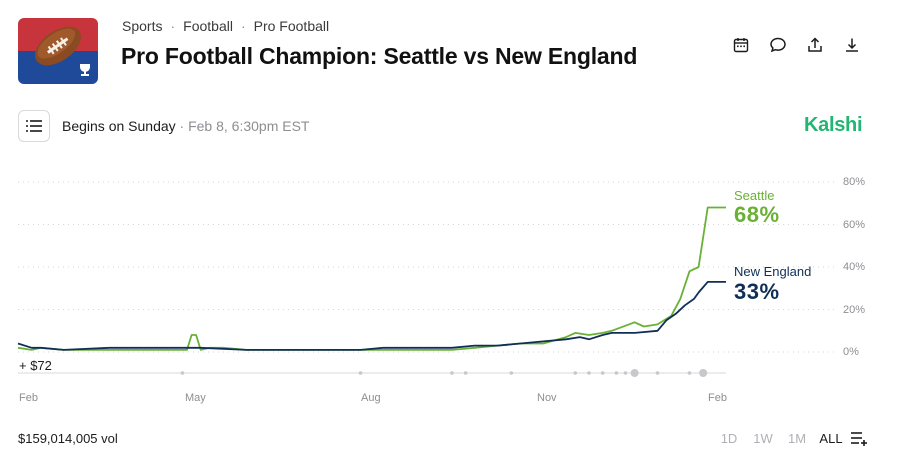 The image size is (907, 465). Describe the element at coordinates (547, 398) in the screenshot. I see `x-tick-label: Nov` at that location.